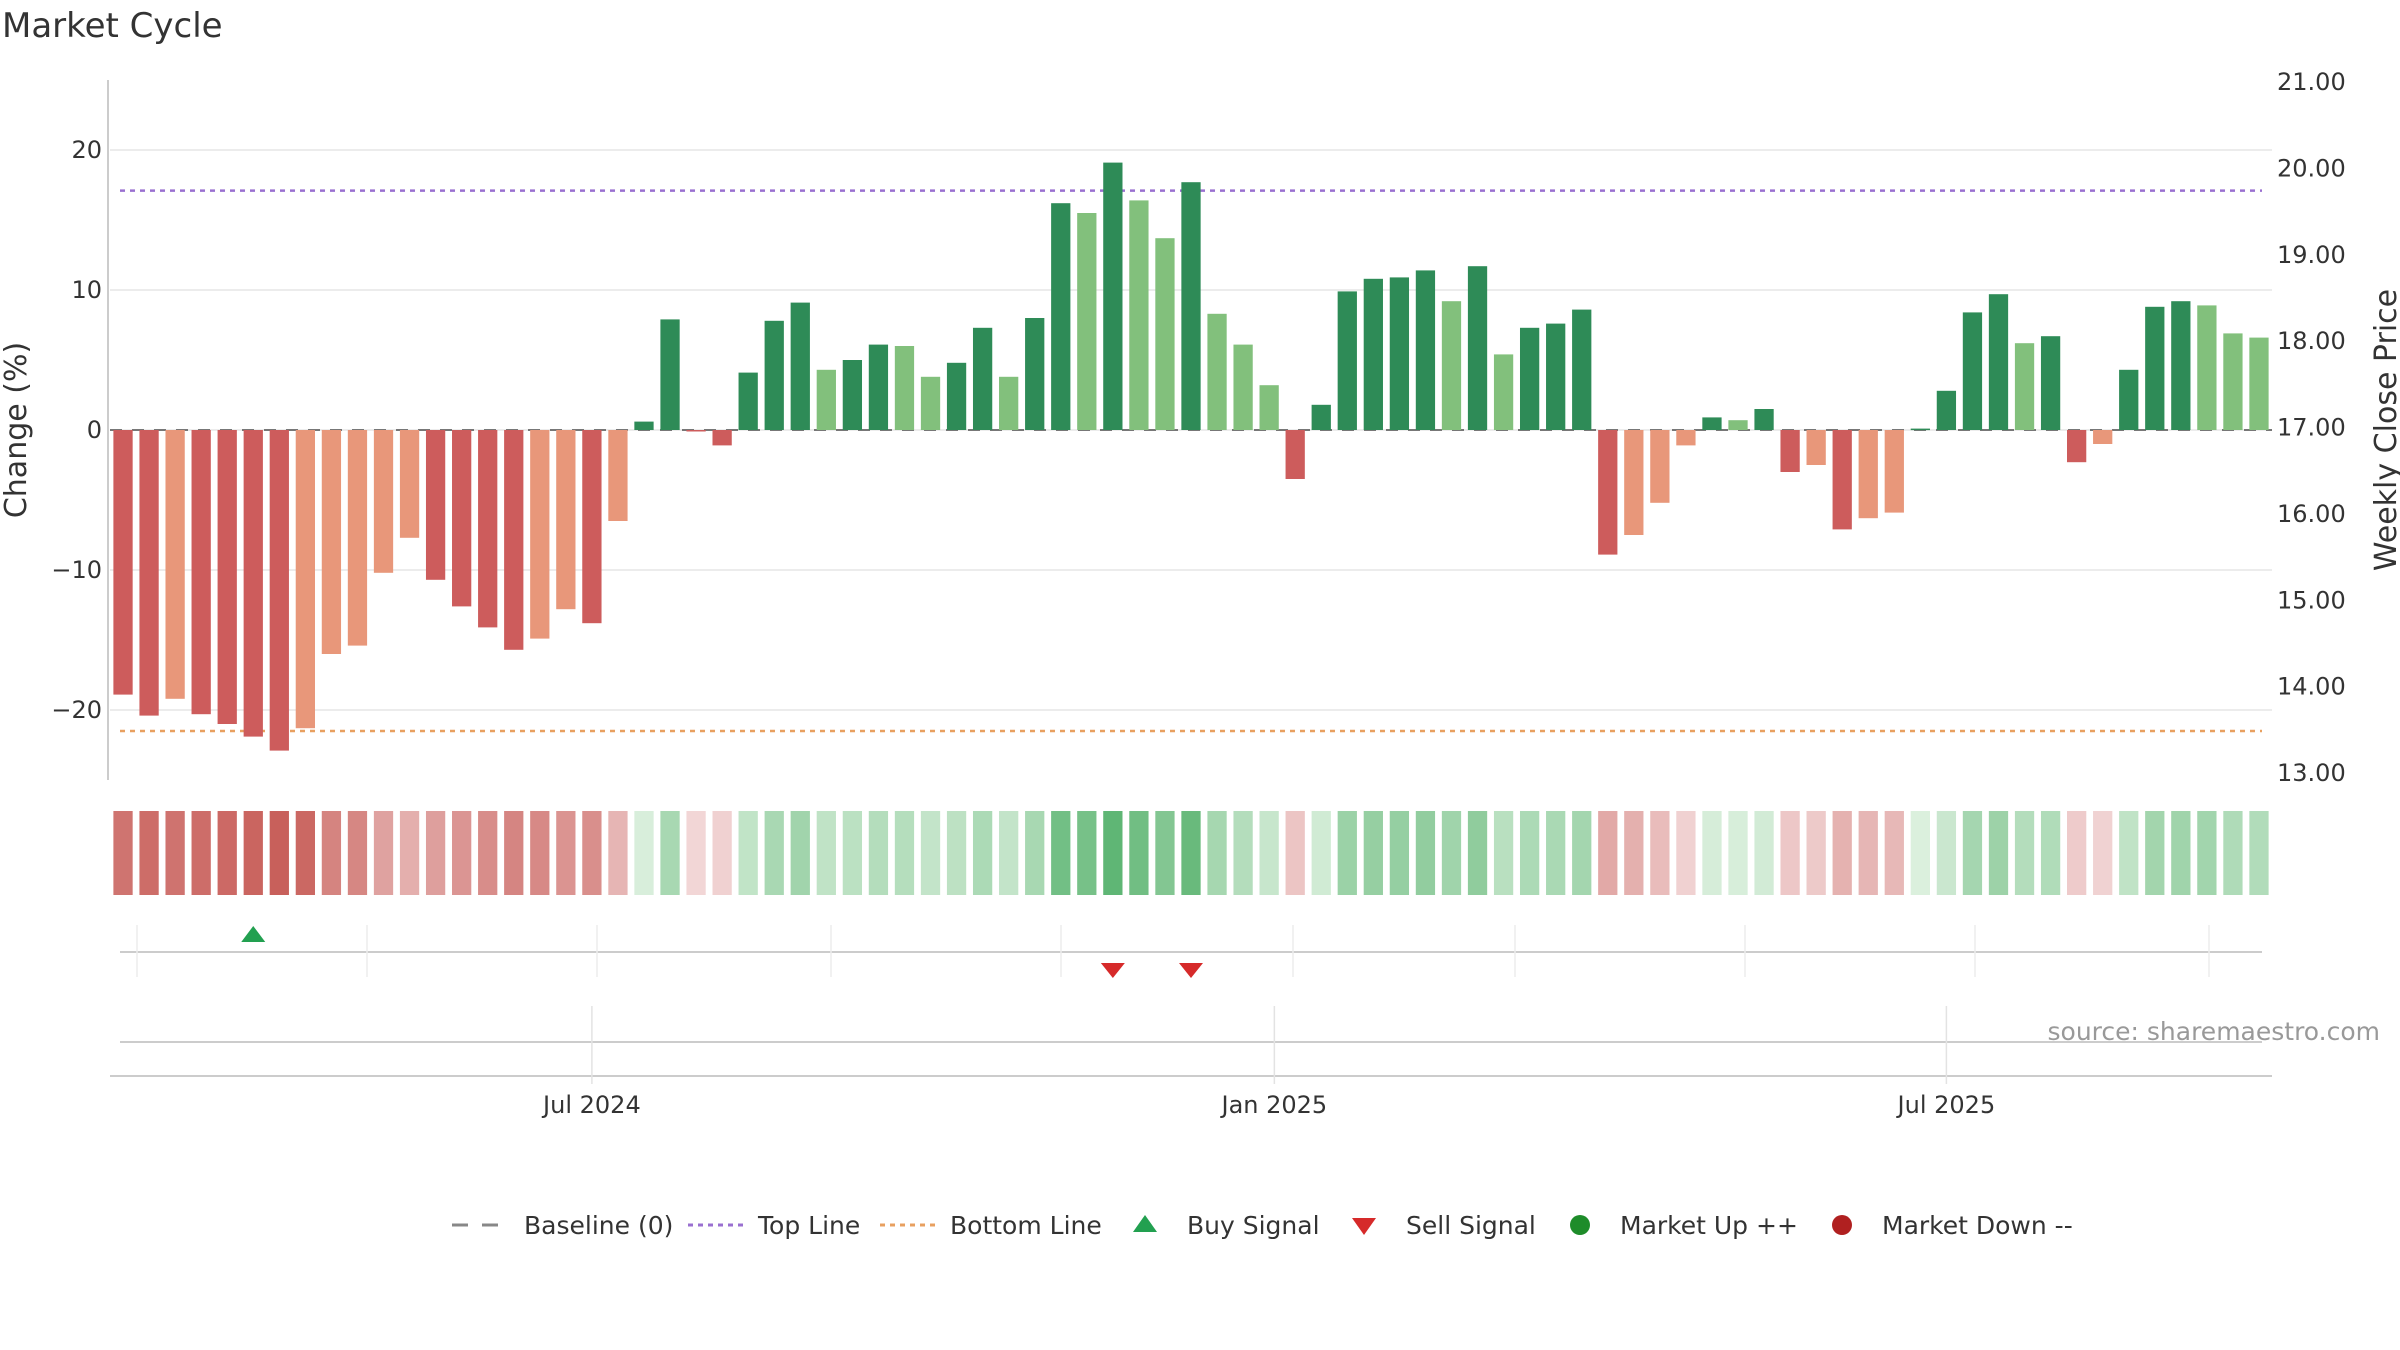 The width and height of the screenshot is (2400, 1350). Describe the element at coordinates (1709, 1225) in the screenshot. I see `legend-label: Market Up ++` at that location.